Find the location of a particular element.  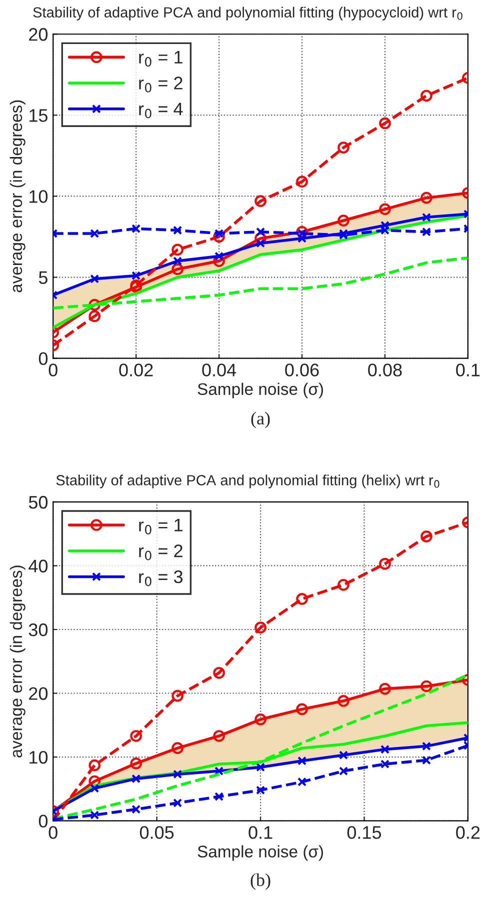

x-tick-label: 0.06 is located at coordinates (302, 370).